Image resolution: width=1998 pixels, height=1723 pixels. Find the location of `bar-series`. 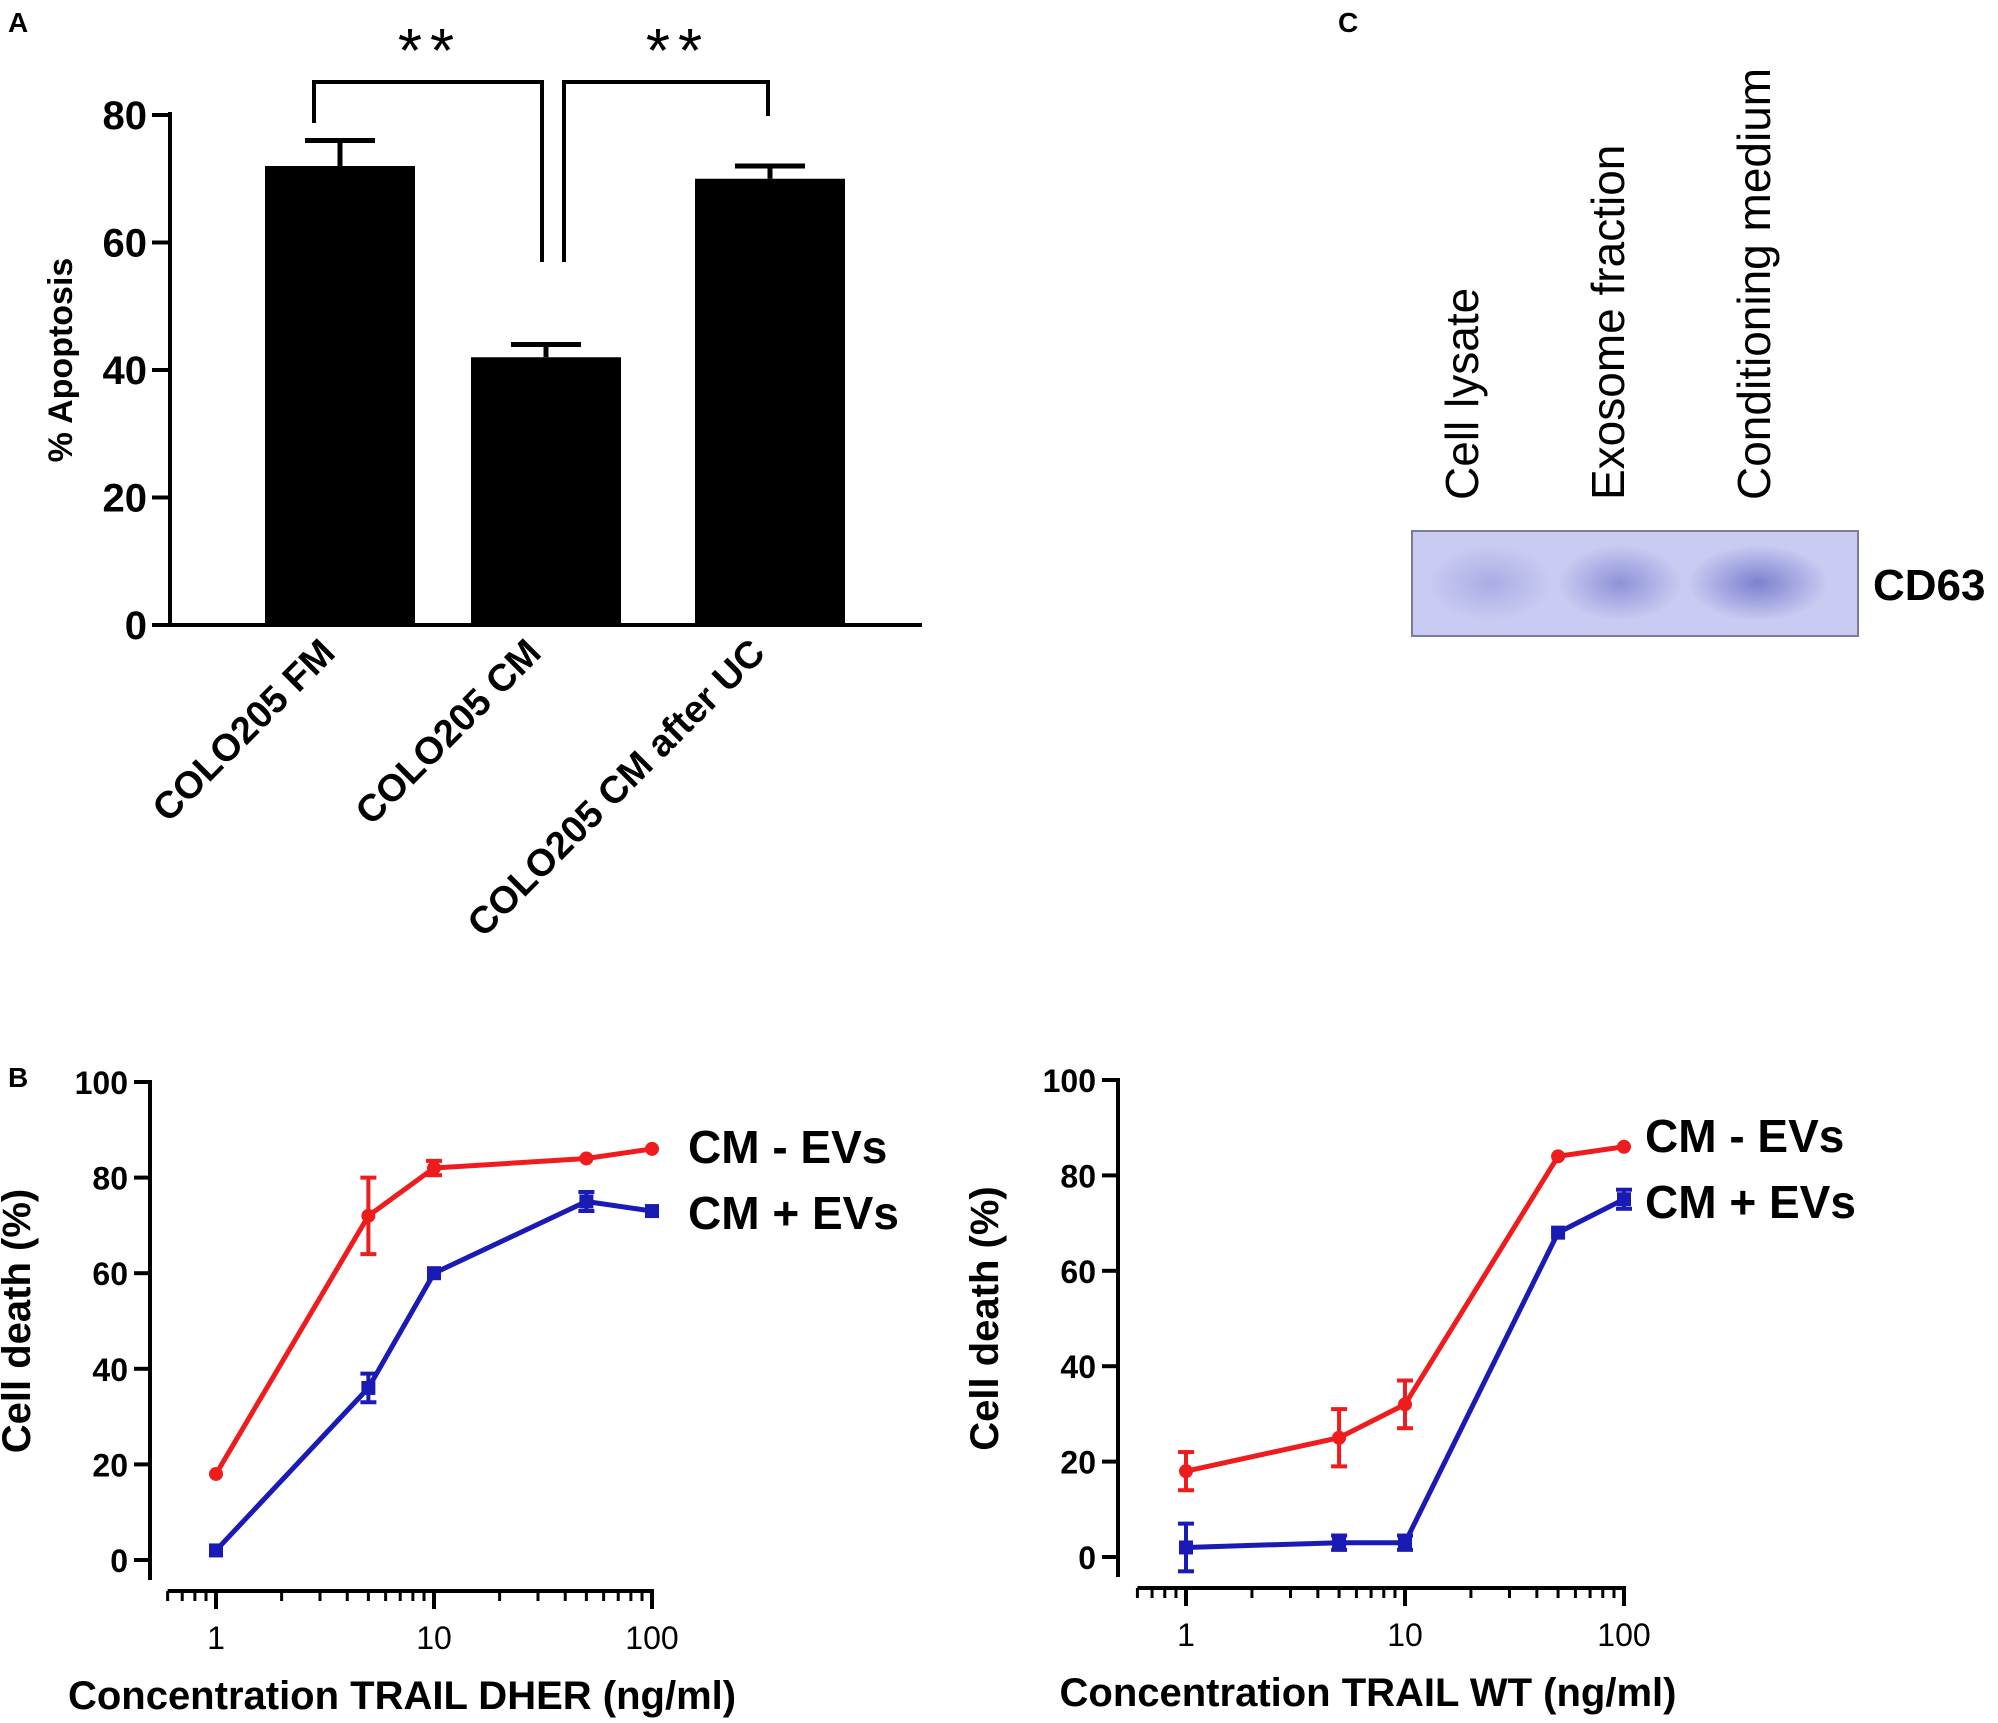

bar-series is located at coordinates (555, 395).